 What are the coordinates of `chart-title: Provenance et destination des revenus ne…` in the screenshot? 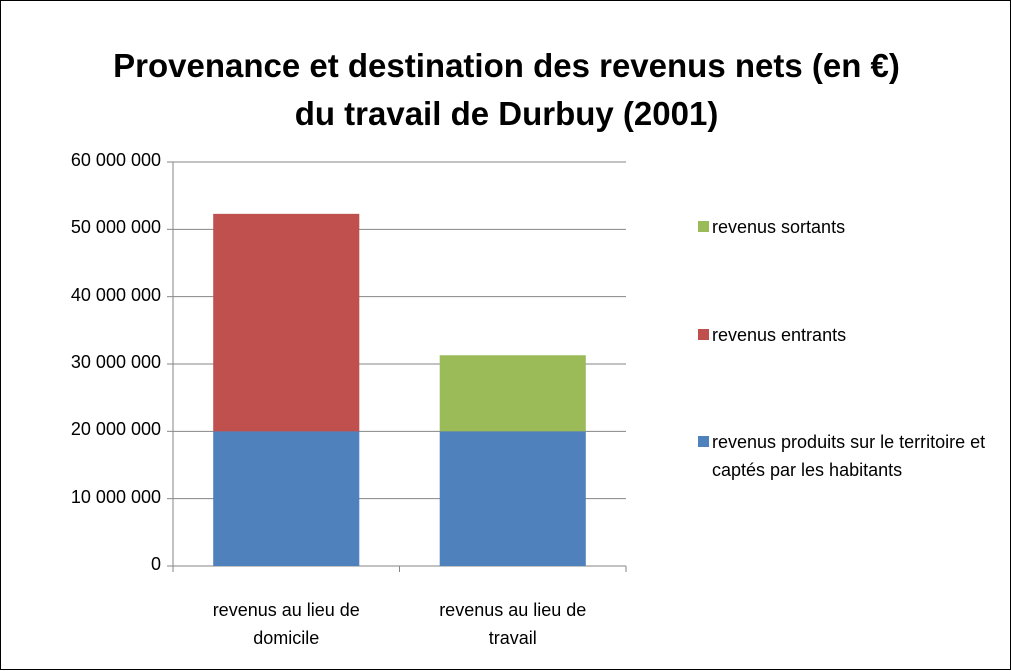 It's located at (506, 65).